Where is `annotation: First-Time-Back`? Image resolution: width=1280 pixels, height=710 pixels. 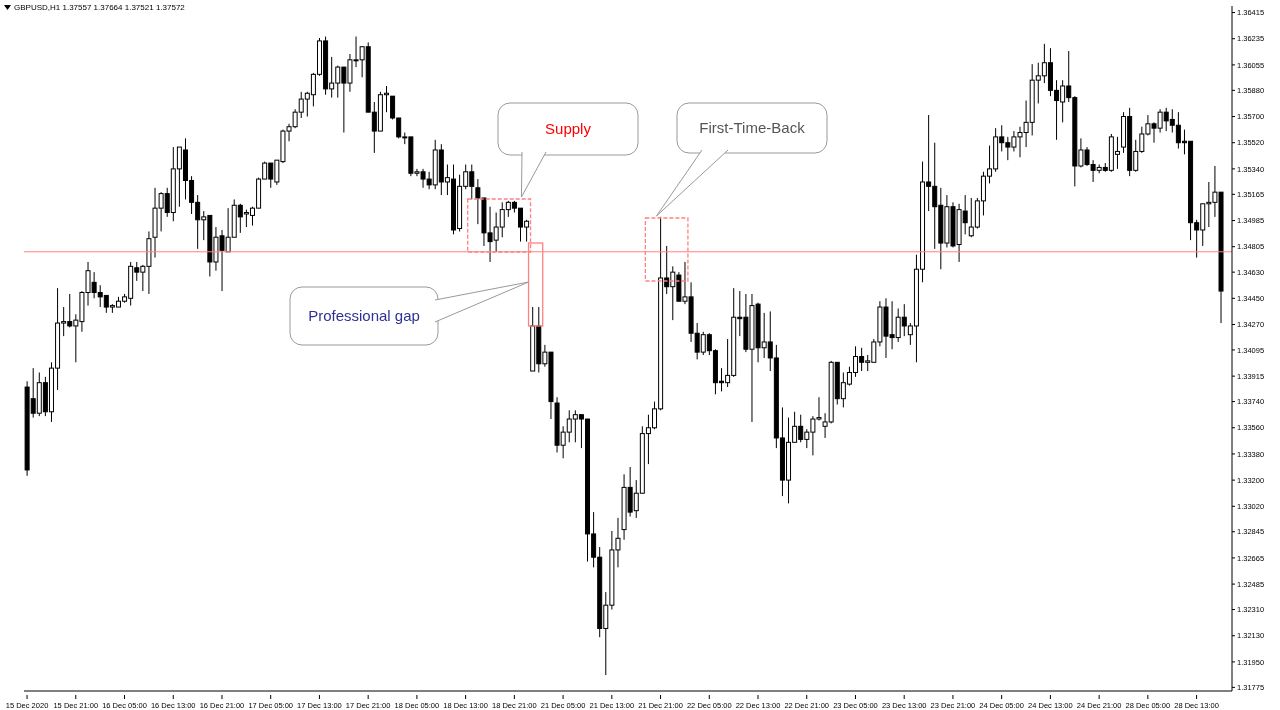 annotation: First-Time-Back is located at coordinates (752, 127).